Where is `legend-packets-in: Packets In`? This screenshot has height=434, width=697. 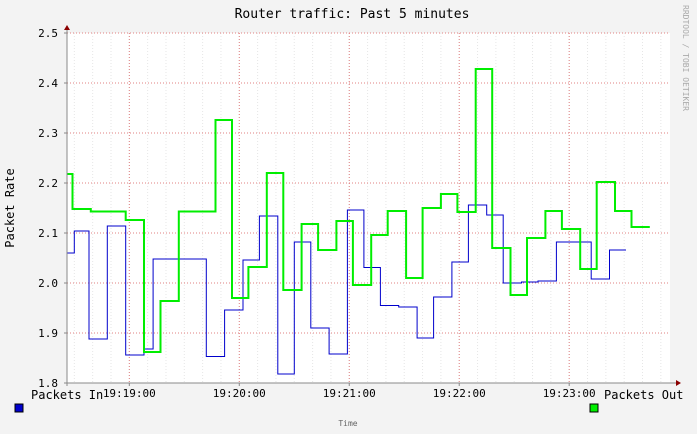
legend-packets-in: Packets In is located at coordinates (58, 400).